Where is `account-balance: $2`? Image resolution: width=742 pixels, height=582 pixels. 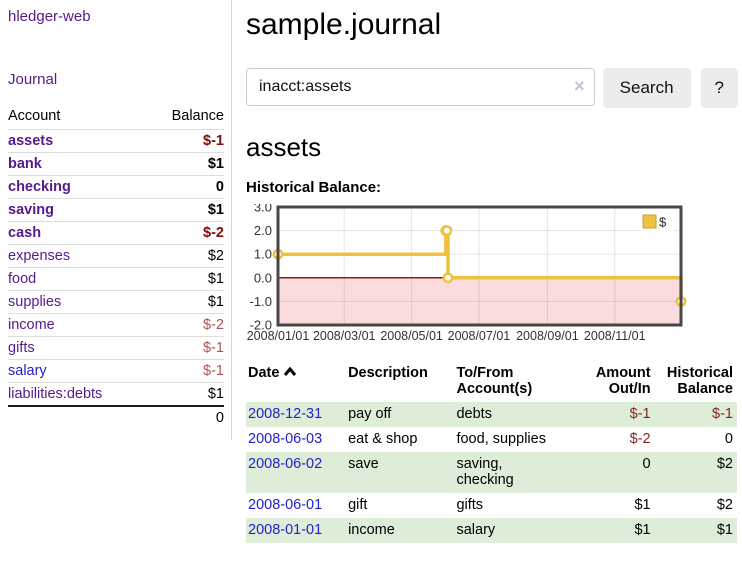
account-balance: $2 is located at coordinates (215, 256).